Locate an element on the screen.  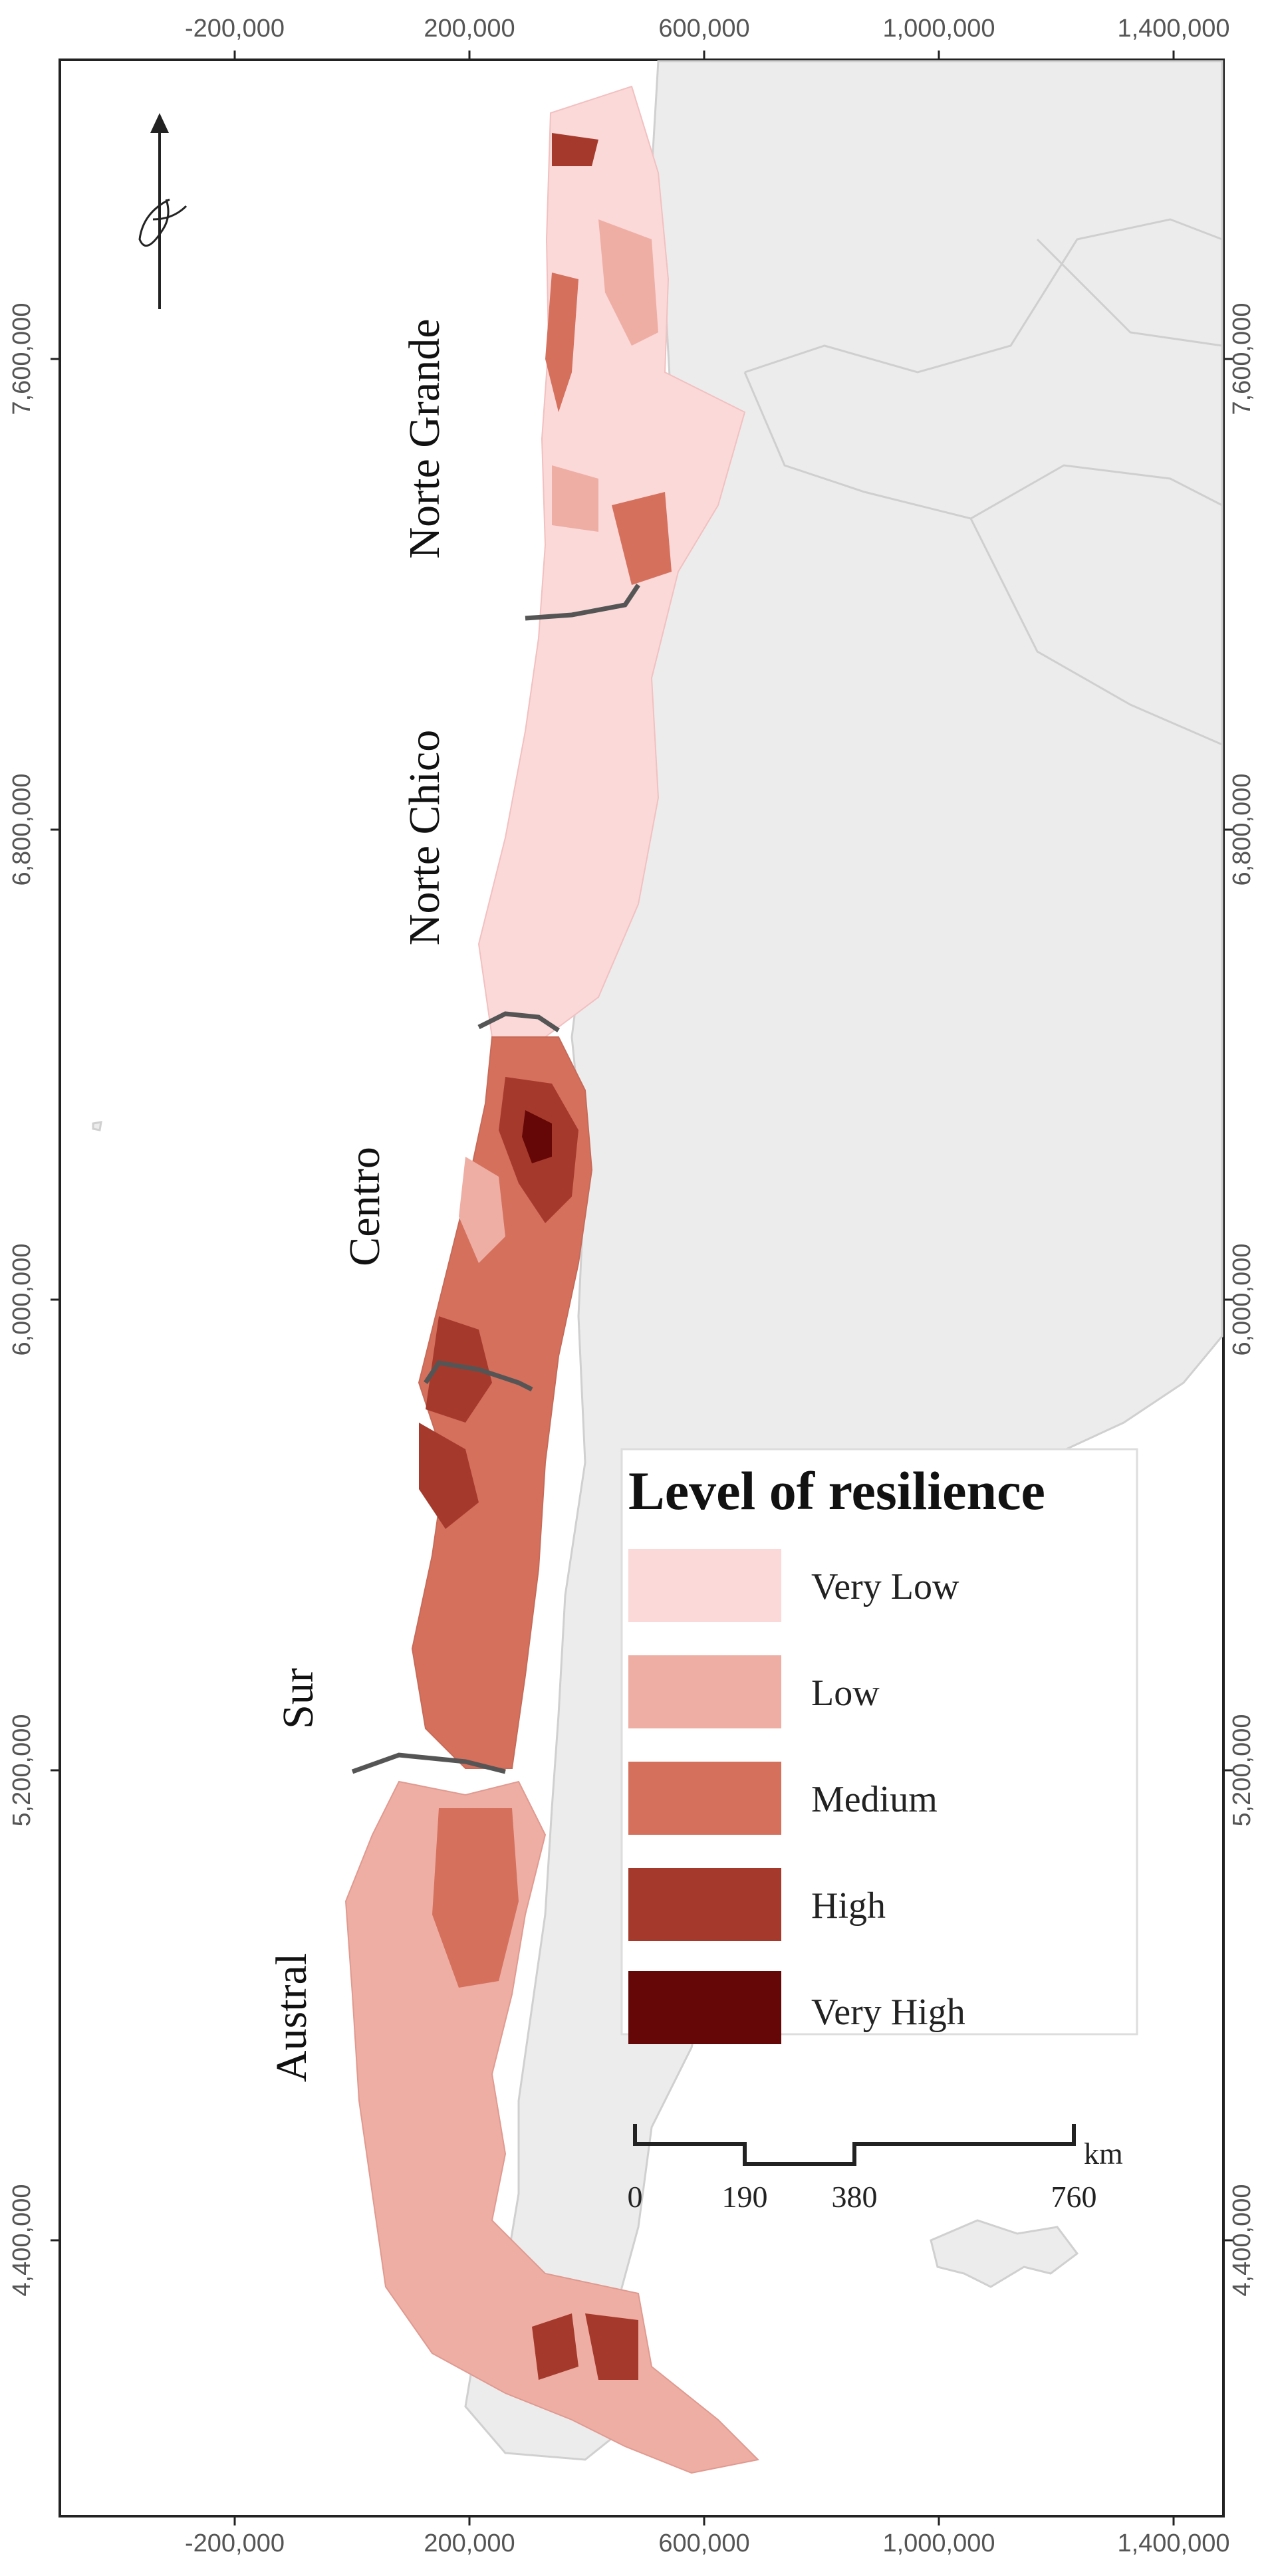
y-tick-left-label: 4,400,000 is located at coordinates (22, 2240).